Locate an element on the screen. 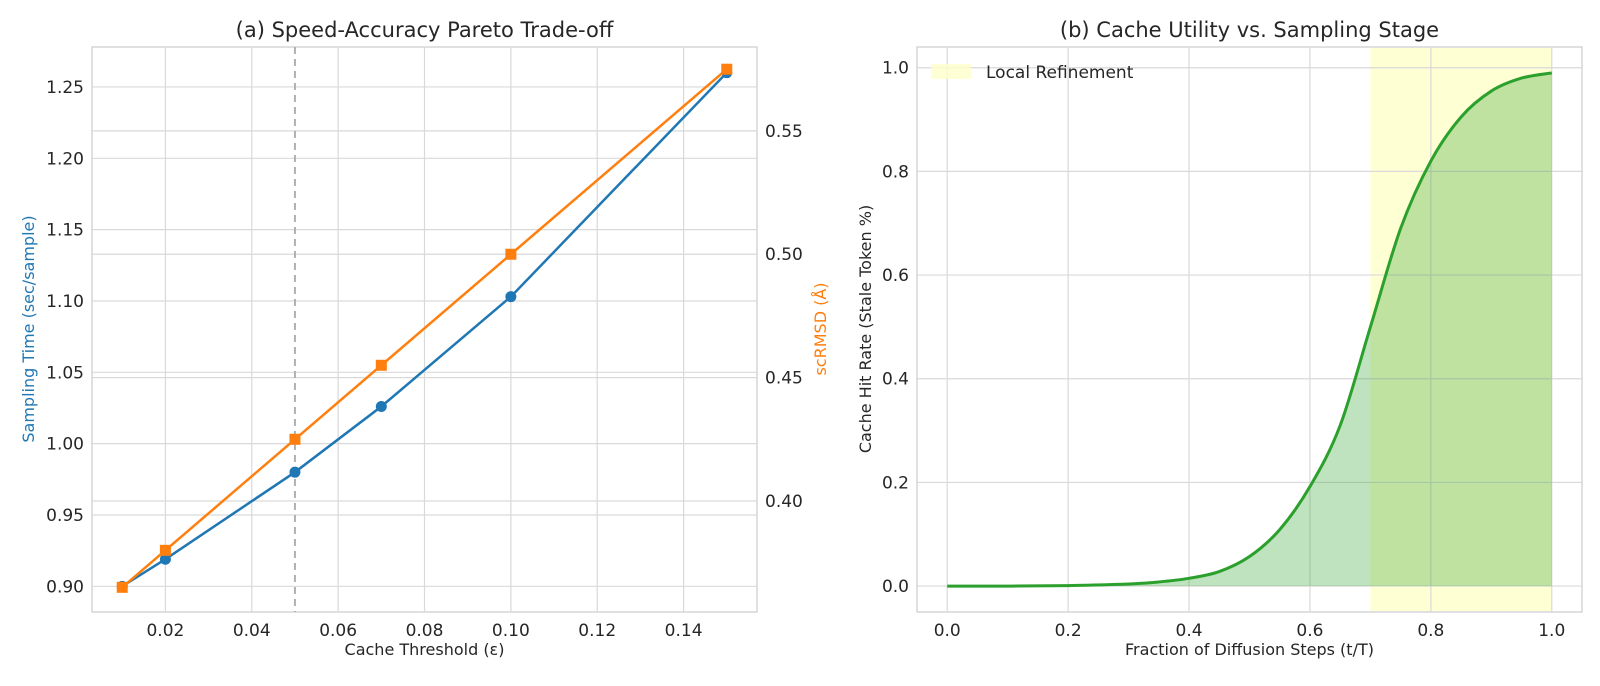  panel-a-ytick-label: 1.20 is located at coordinates (65, 159).